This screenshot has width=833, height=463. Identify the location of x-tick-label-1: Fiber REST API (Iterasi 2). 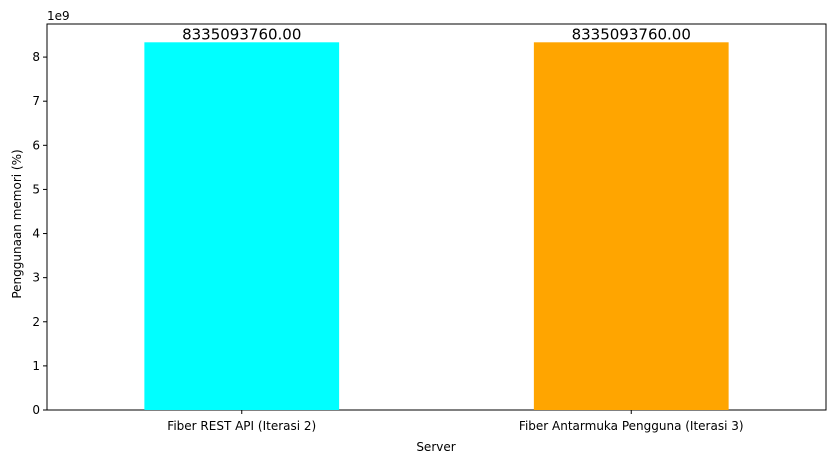
(241, 426).